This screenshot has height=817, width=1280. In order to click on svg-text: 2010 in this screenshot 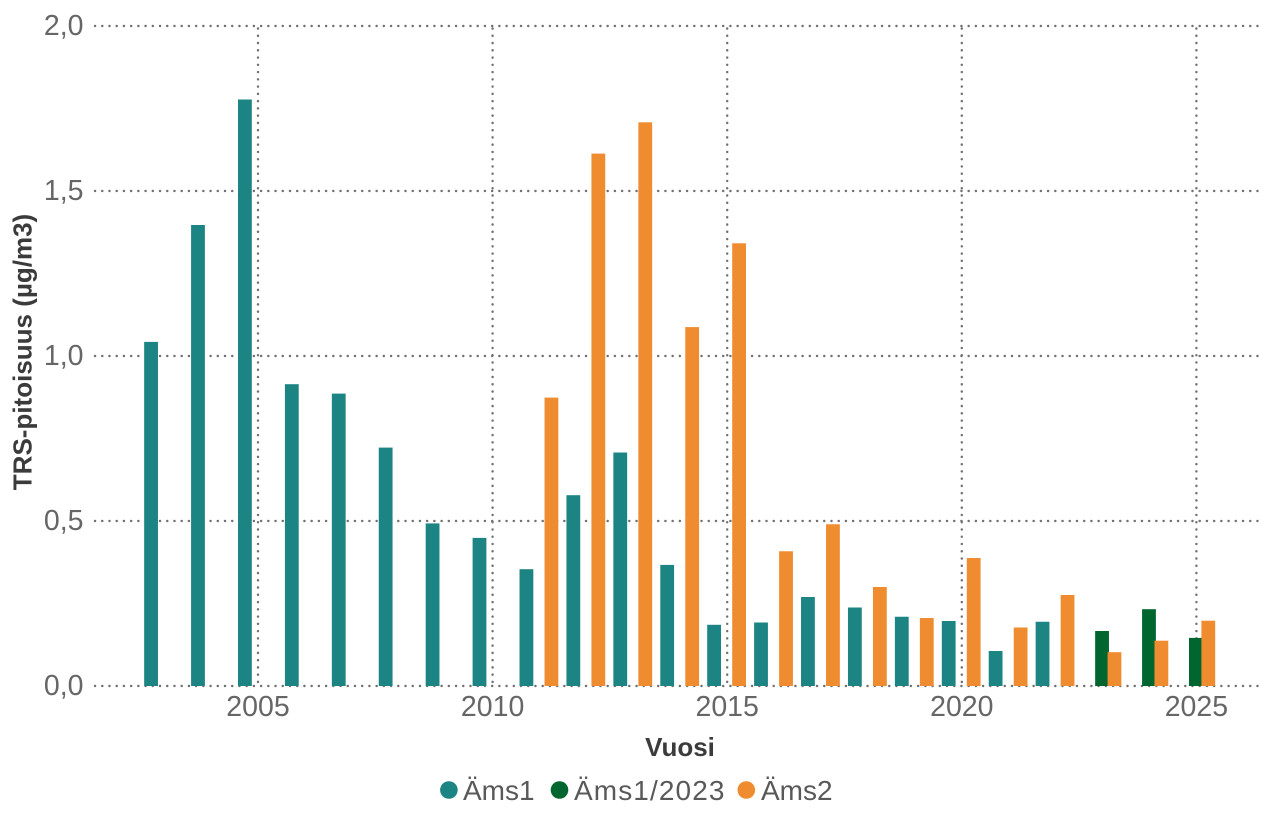, I will do `click(492, 707)`.